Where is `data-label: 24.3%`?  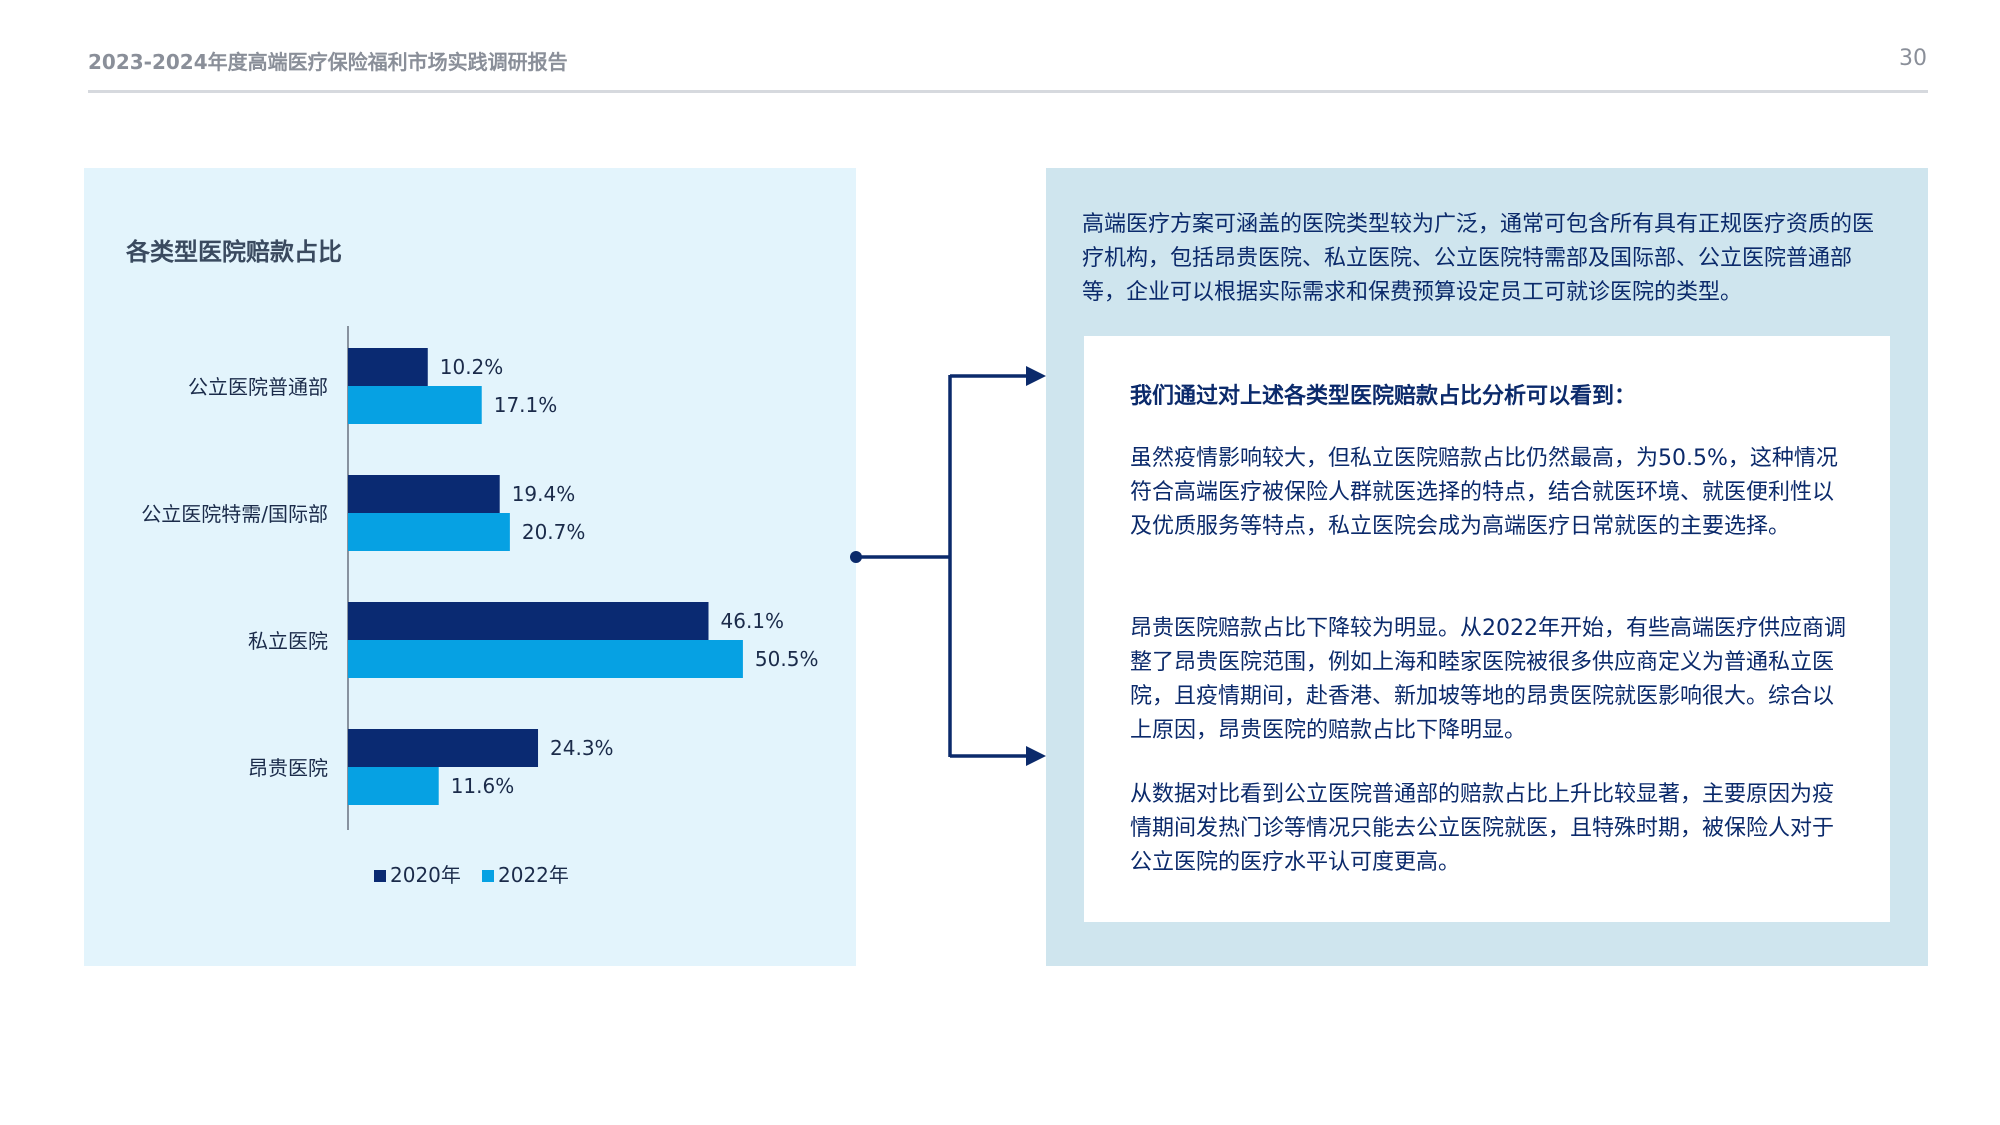
data-label: 24.3% is located at coordinates (582, 748).